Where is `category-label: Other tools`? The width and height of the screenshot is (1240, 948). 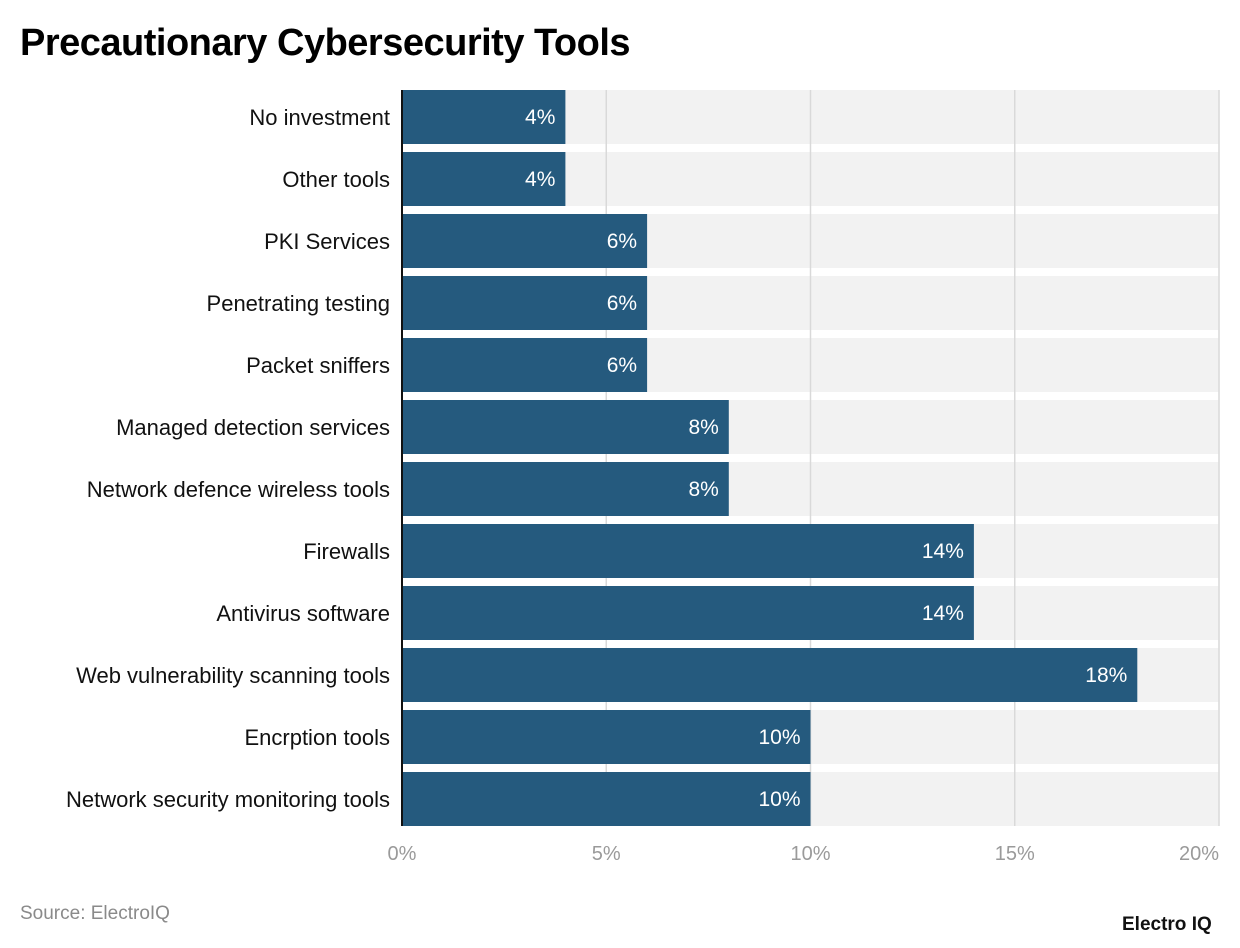 category-label: Other tools is located at coordinates (336, 179).